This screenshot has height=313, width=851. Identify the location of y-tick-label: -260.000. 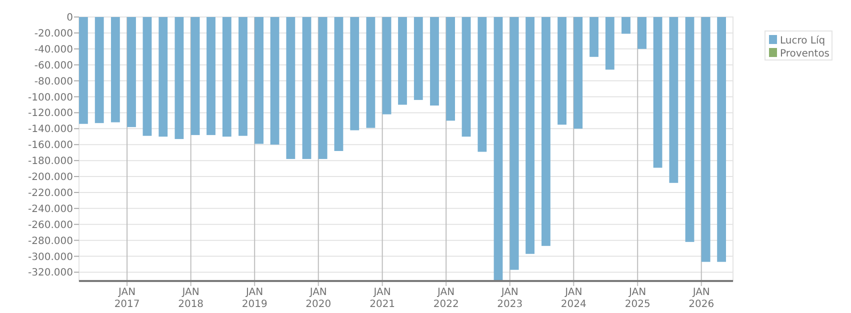
(50, 225).